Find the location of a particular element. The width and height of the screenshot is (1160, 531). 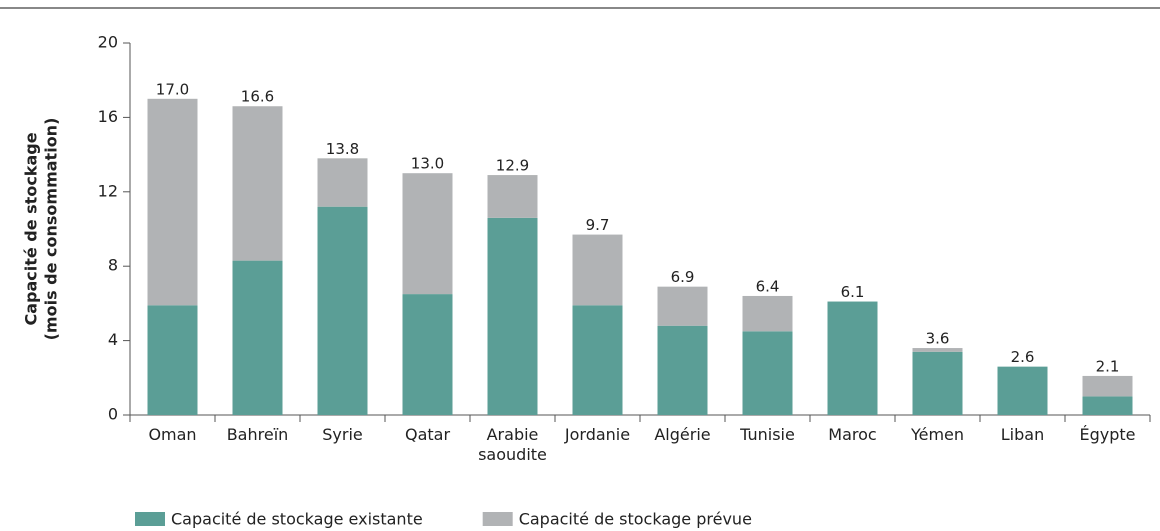

y-tick-label: 20 is located at coordinates (108, 42).